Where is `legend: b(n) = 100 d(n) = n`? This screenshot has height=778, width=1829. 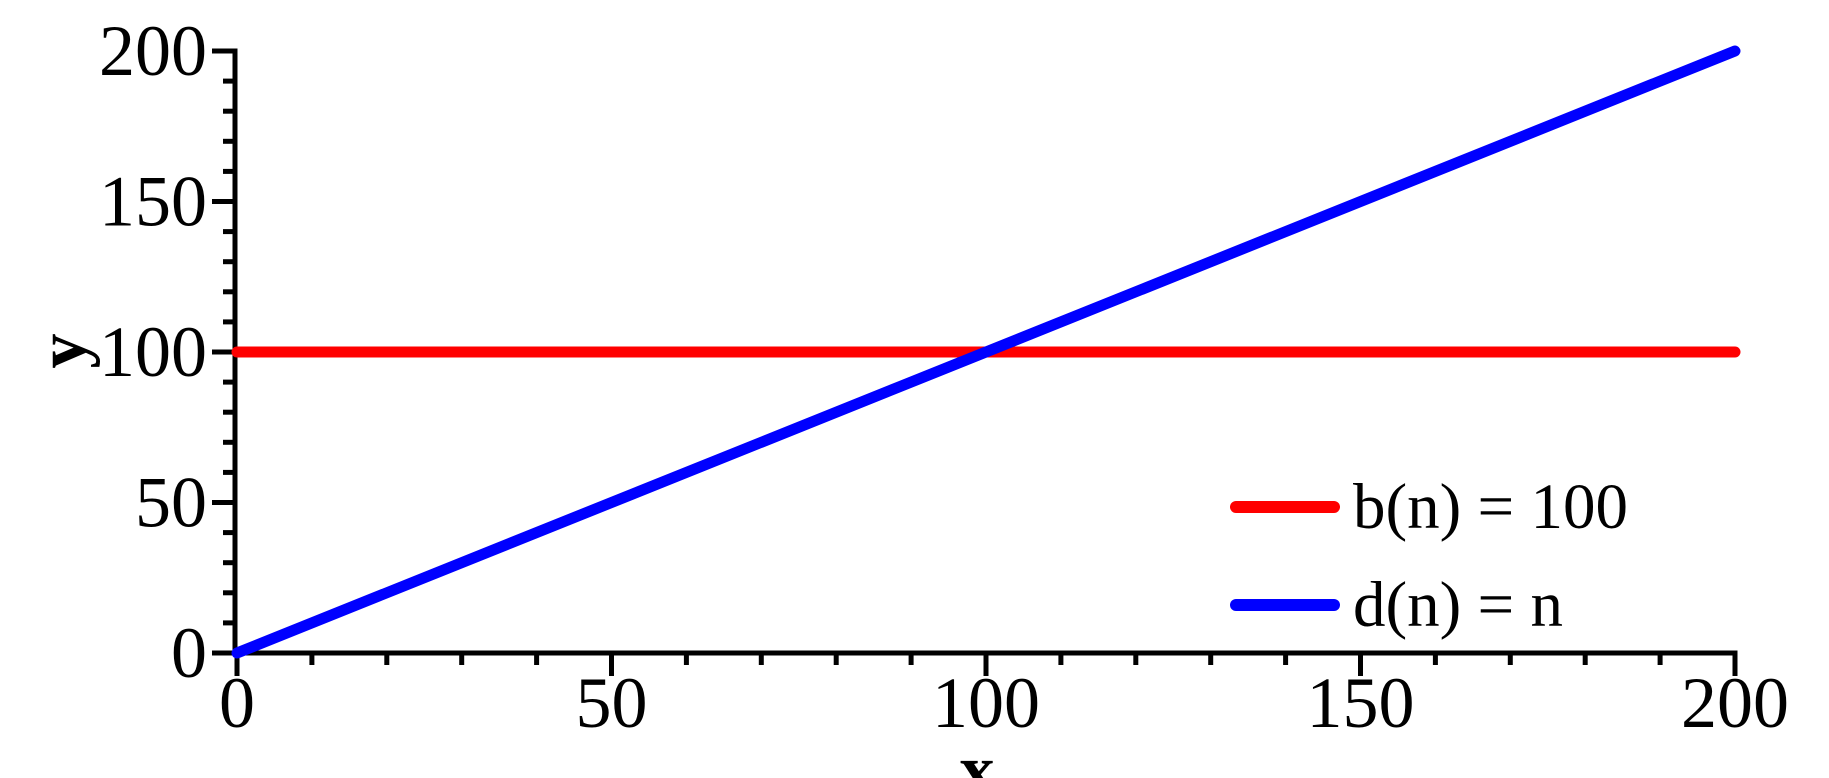
legend: b(n) = 100 d(n) = n is located at coordinates (1429, 556).